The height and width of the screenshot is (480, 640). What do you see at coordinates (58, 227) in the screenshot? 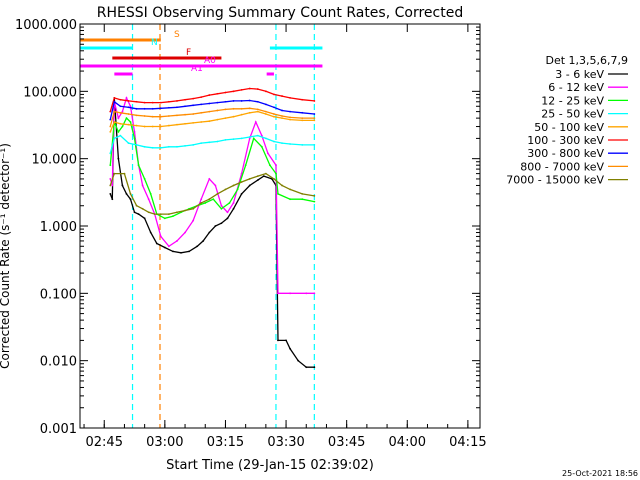
I see `y-tick-label: 1.000` at bounding box center [58, 227].